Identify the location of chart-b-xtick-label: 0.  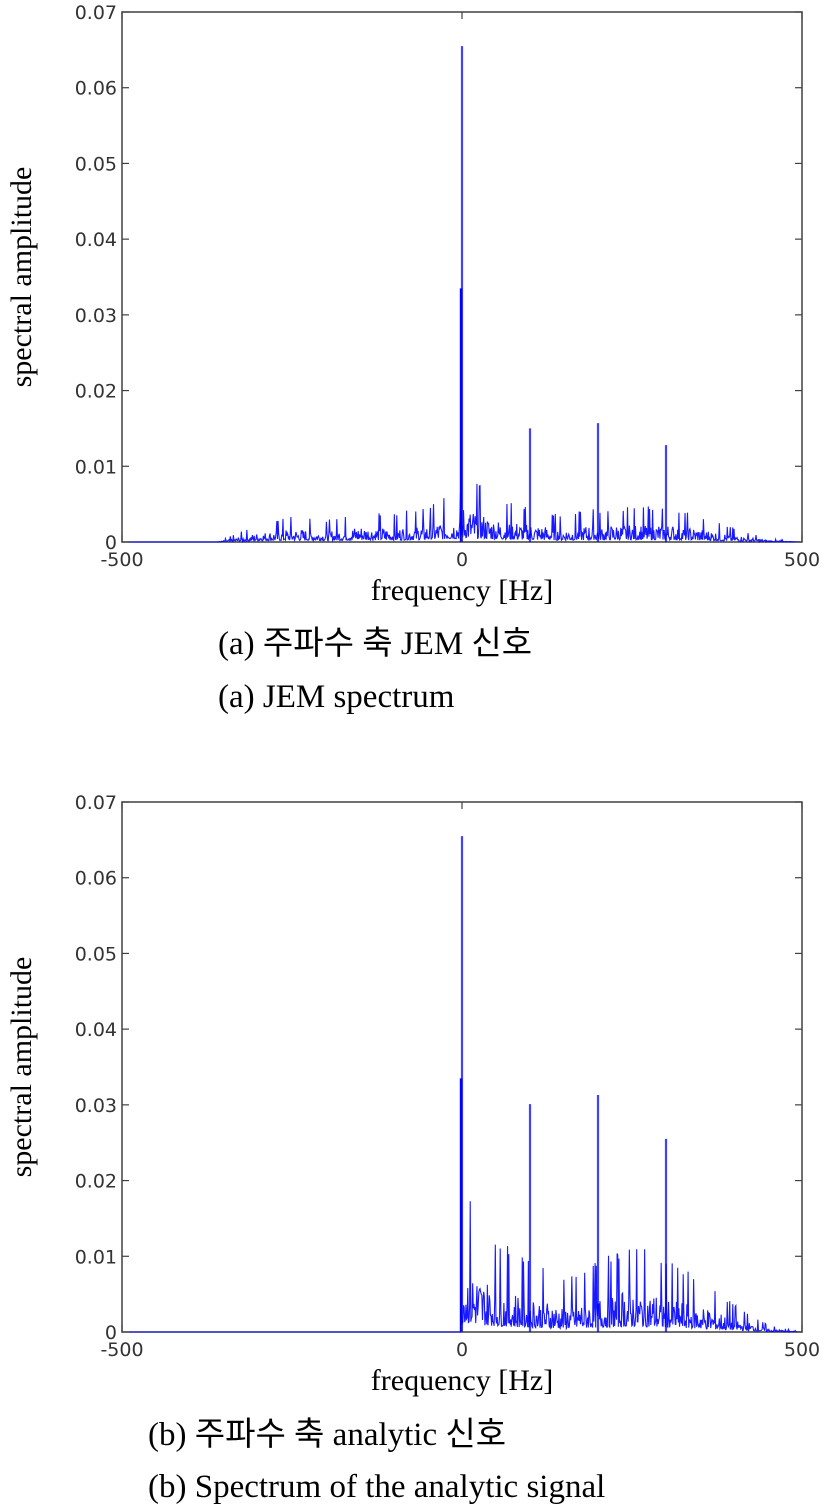
(462, 1350).